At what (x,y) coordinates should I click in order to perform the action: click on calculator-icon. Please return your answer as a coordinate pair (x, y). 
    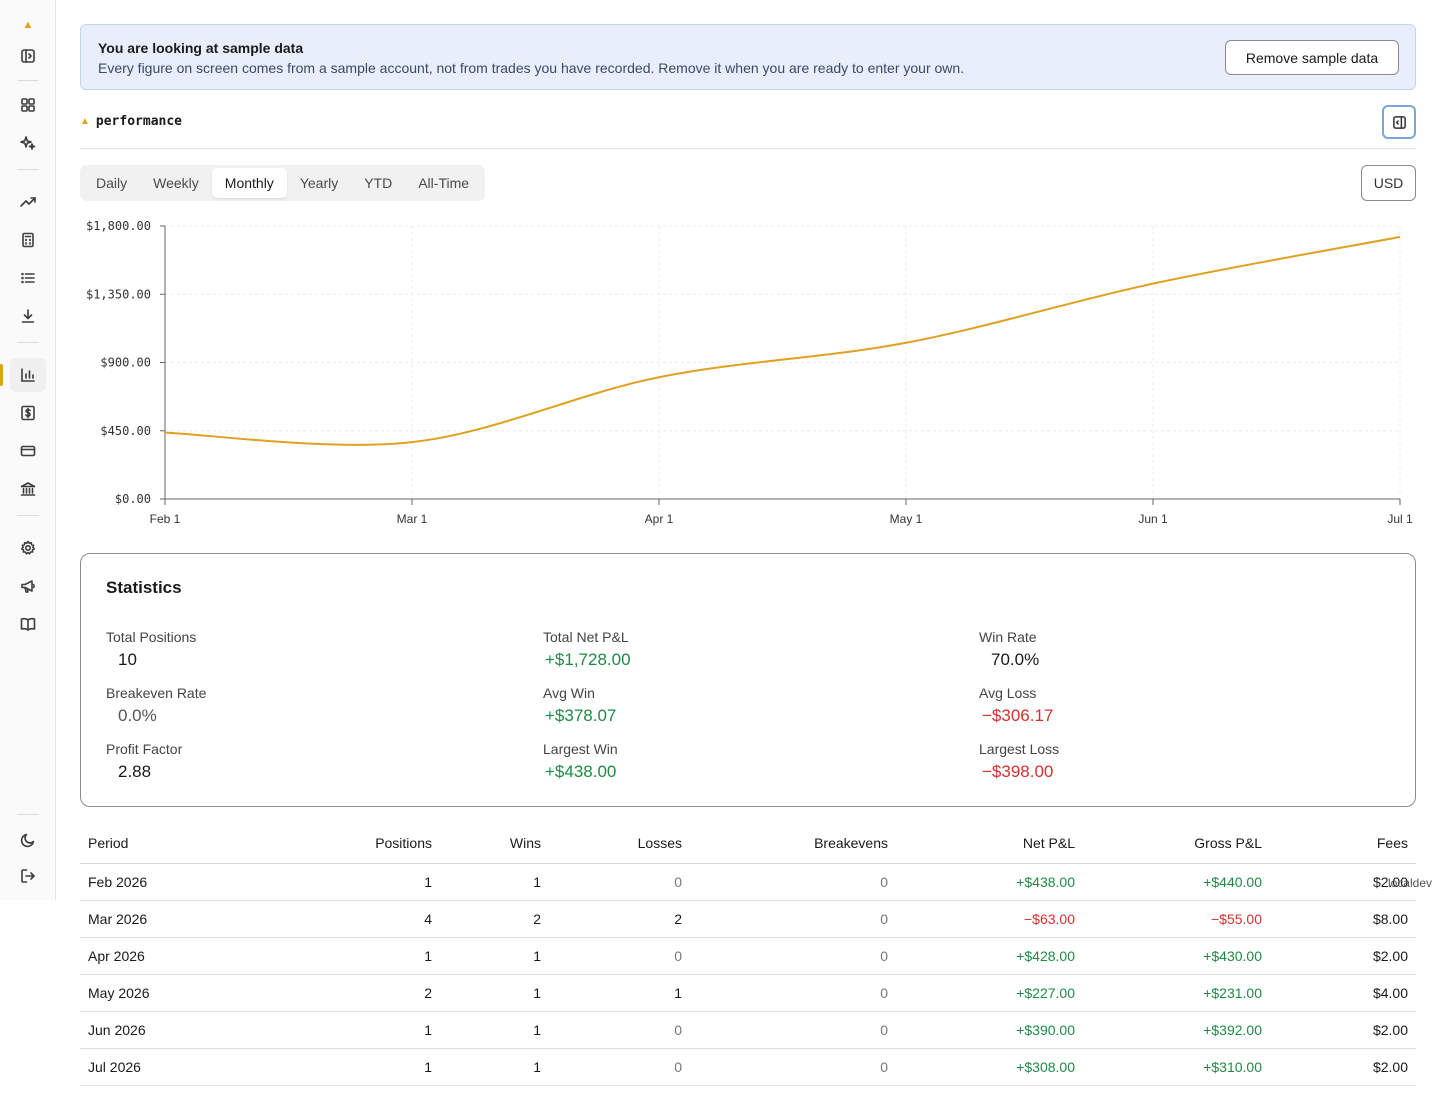
    Looking at the image, I should click on (28, 240).